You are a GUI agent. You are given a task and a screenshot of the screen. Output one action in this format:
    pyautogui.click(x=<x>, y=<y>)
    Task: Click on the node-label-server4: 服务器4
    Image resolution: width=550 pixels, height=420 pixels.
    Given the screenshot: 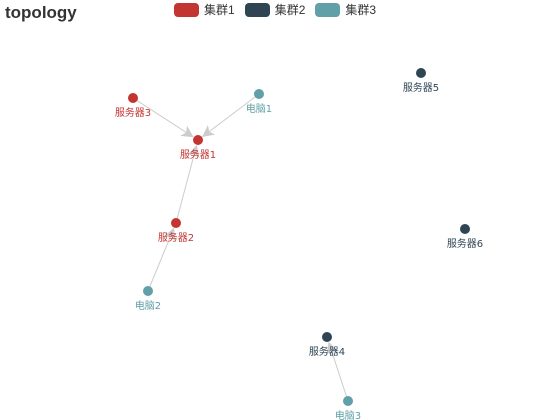 What is the action you would take?
    pyautogui.click(x=327, y=351)
    